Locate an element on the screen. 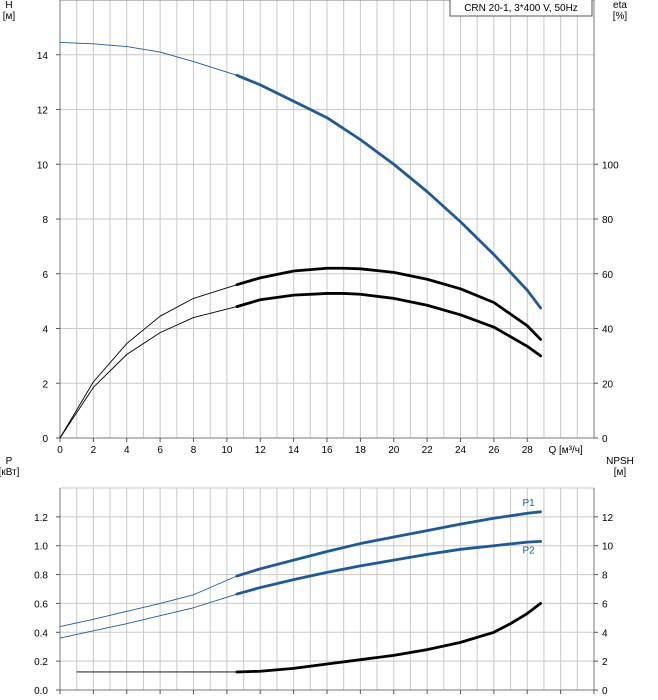 Image resolution: width=658 pixels, height=700 pixels. series-1-1: P2 is located at coordinates (300, 589).